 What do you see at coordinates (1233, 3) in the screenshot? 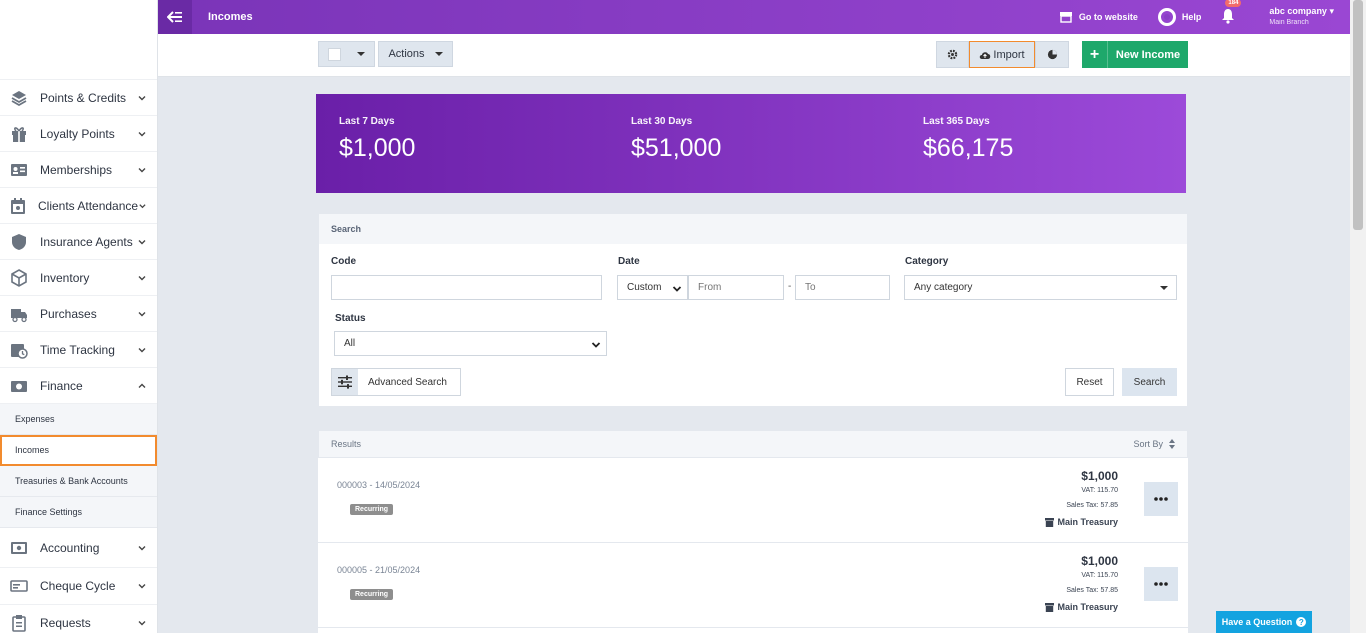
I see `notification-badge: 184` at bounding box center [1233, 3].